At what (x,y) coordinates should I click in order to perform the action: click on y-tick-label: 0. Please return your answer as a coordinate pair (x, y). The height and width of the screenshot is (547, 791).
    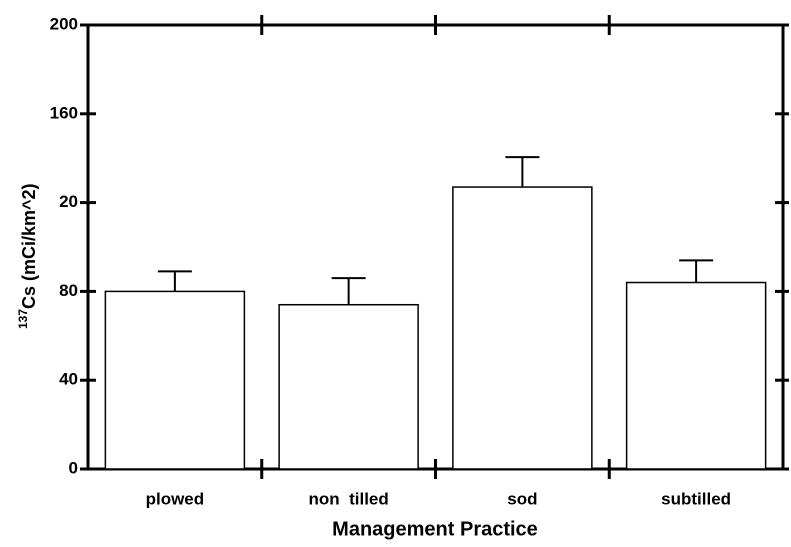
    Looking at the image, I should click on (73, 467).